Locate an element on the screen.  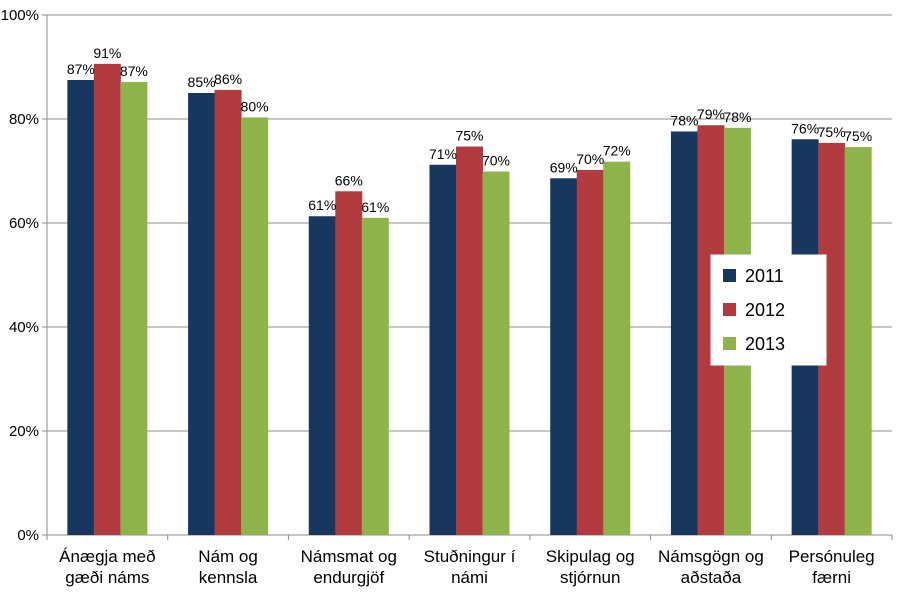
data-label: 91% is located at coordinates (107, 53).